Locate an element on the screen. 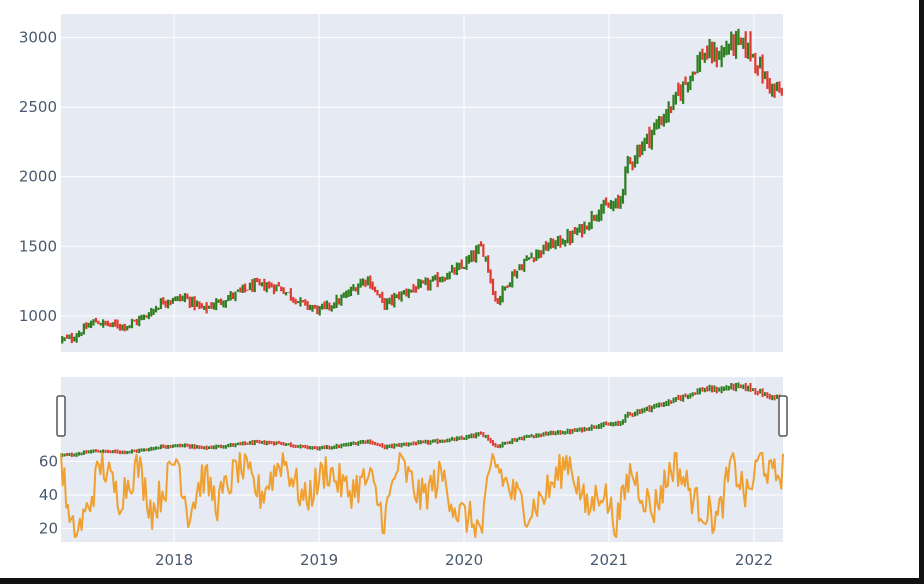 Image resolution: width=924 pixels, height=584 pixels. price-y-tick-label: 2000 is located at coordinates (38, 177).